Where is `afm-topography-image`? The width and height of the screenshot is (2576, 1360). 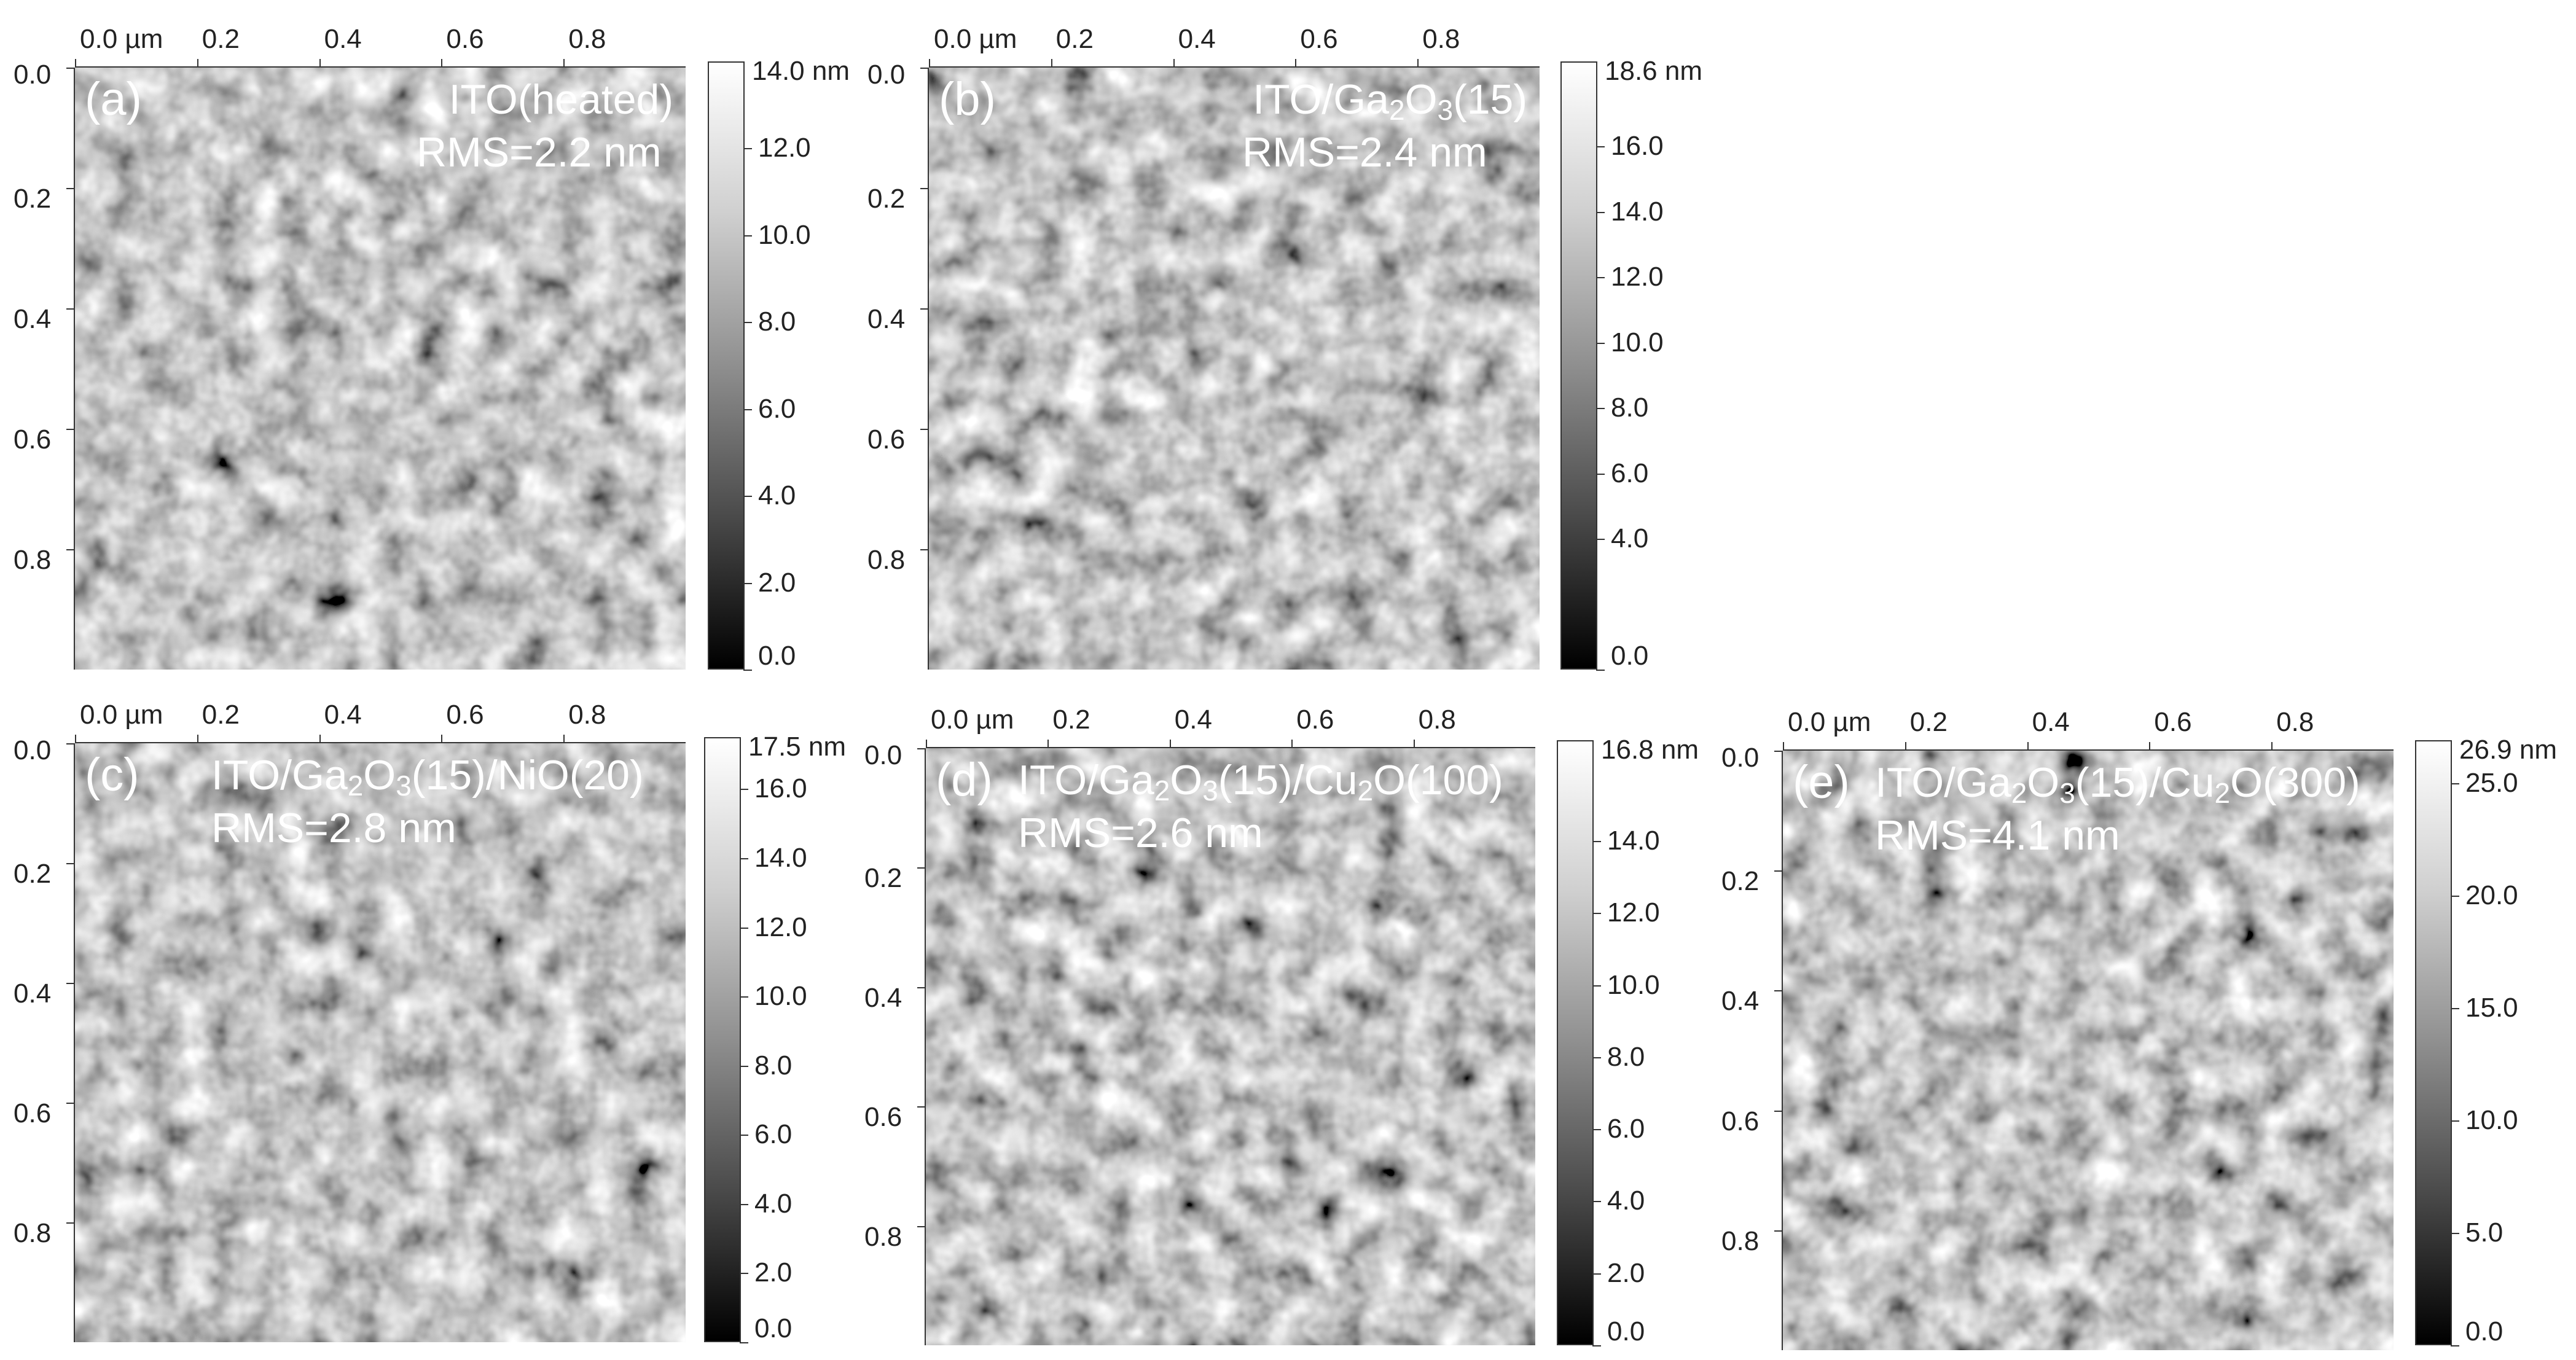 afm-topography-image is located at coordinates (1230, 1046).